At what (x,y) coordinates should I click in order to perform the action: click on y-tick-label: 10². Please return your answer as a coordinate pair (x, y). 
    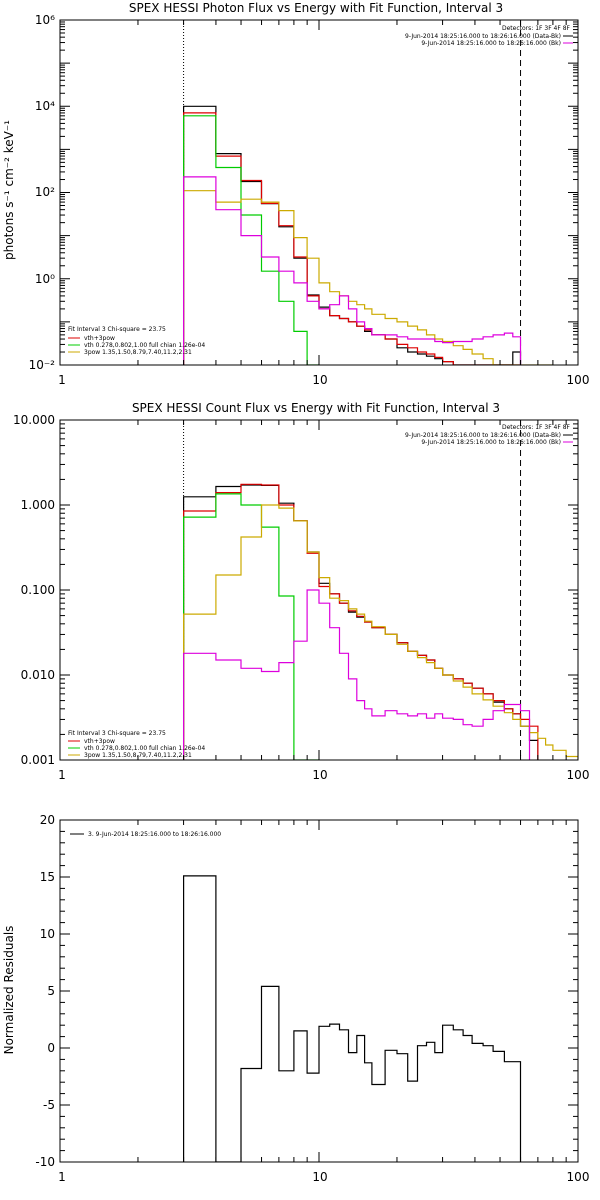
    Looking at the image, I should click on (45, 192).